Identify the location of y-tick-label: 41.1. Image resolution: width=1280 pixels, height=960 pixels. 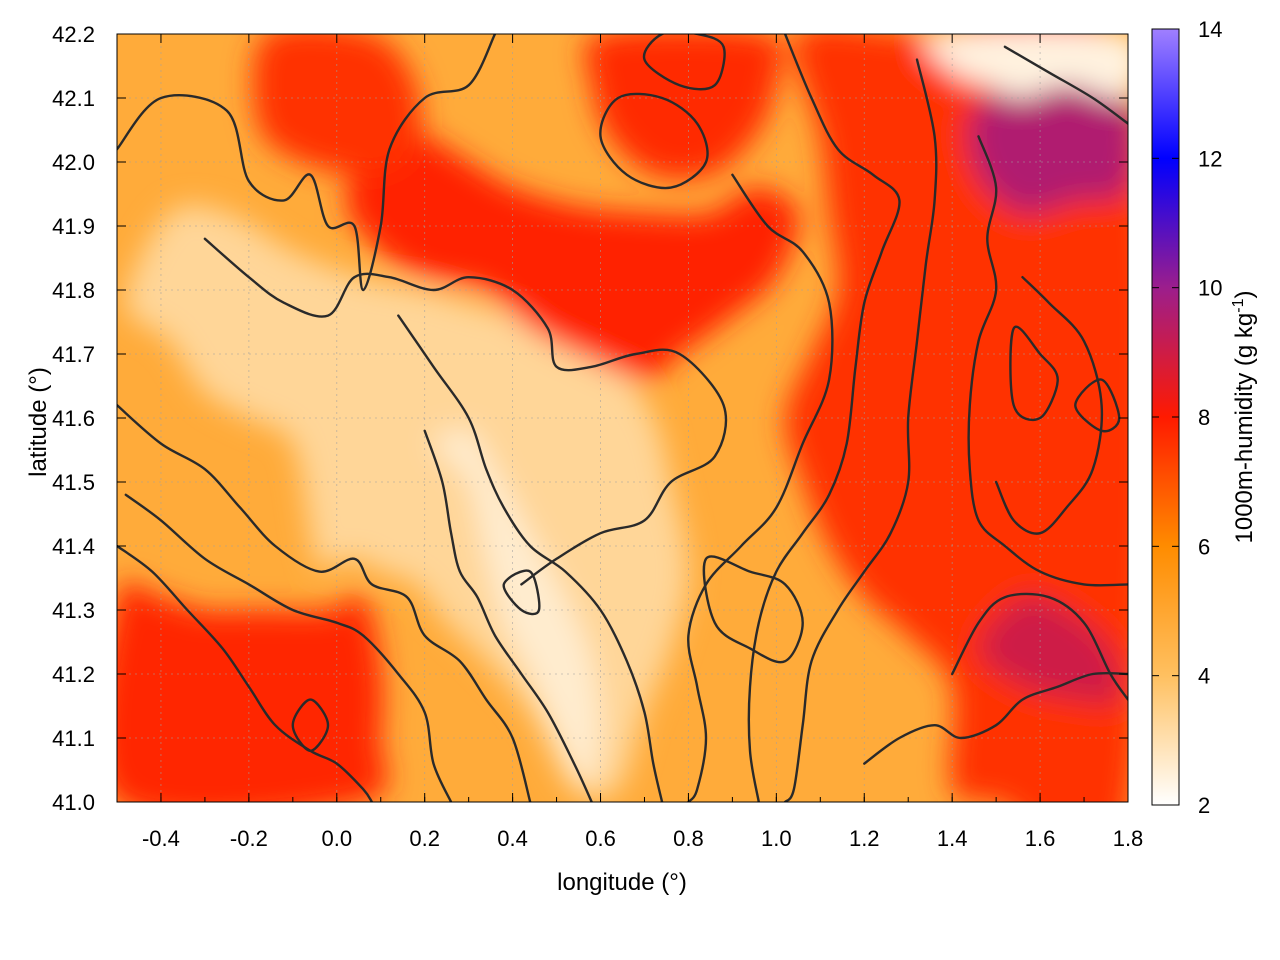
(73, 738).